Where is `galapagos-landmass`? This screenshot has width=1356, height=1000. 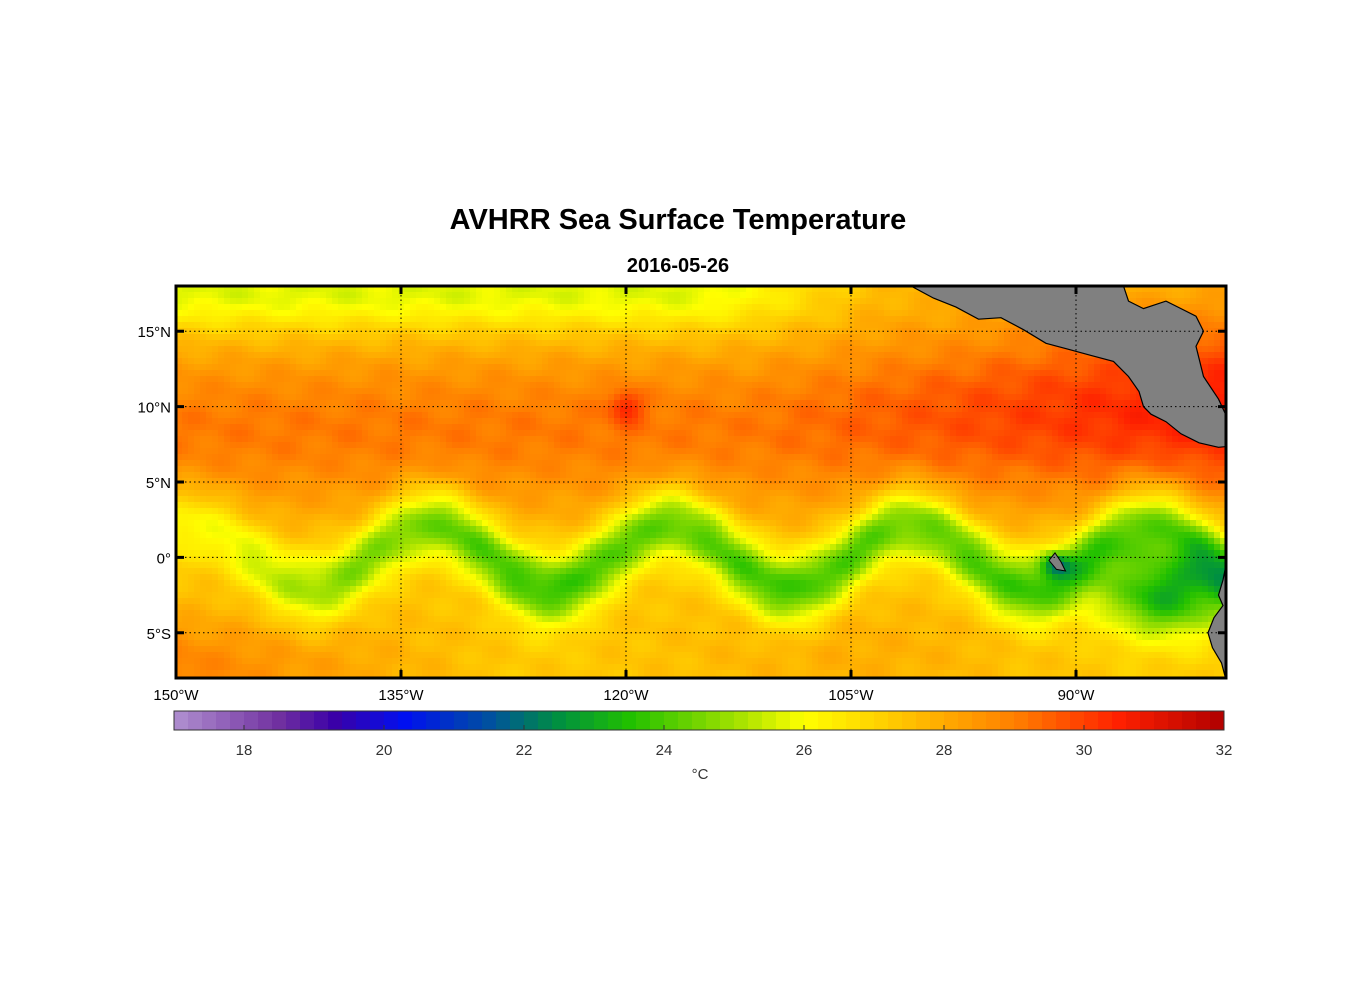
galapagos-landmass is located at coordinates (1057, 562).